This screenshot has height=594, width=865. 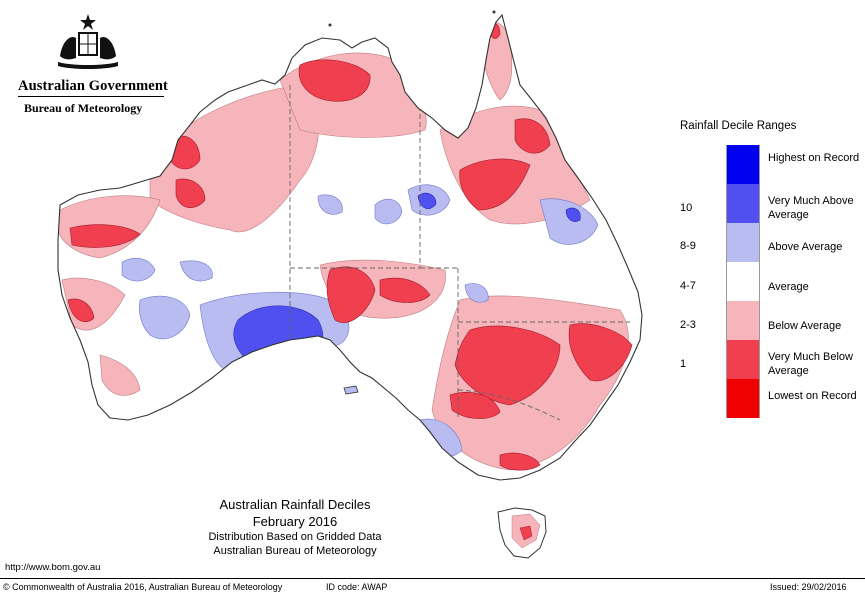 What do you see at coordinates (526, 533) in the screenshot?
I see `tasmania-very-much-below-average` at bounding box center [526, 533].